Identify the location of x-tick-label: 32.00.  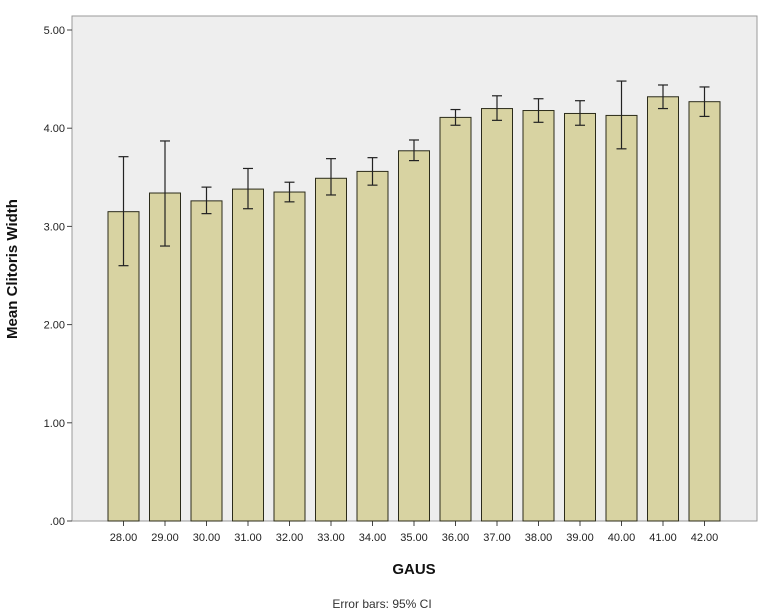
(290, 538).